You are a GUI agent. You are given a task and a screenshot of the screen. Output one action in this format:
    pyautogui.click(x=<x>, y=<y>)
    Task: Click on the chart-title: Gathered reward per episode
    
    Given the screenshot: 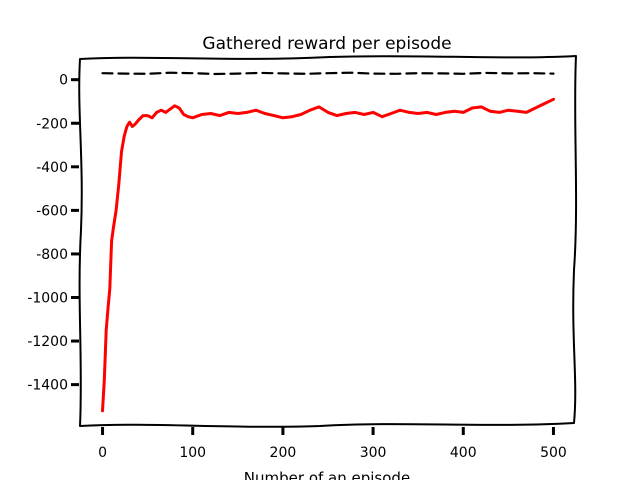 What is the action you would take?
    pyautogui.click(x=326, y=44)
    